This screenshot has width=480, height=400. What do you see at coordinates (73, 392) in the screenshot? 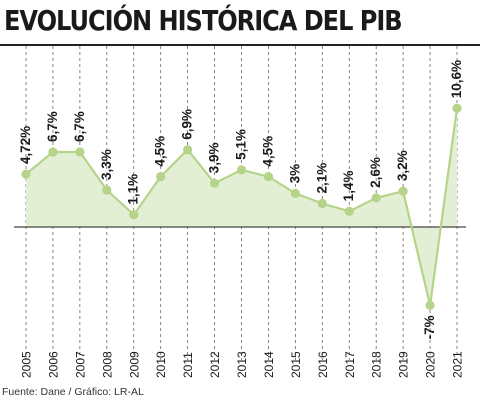
I see `source-note: Fuente: Dane / Gráfico: LR-AL` at bounding box center [73, 392].